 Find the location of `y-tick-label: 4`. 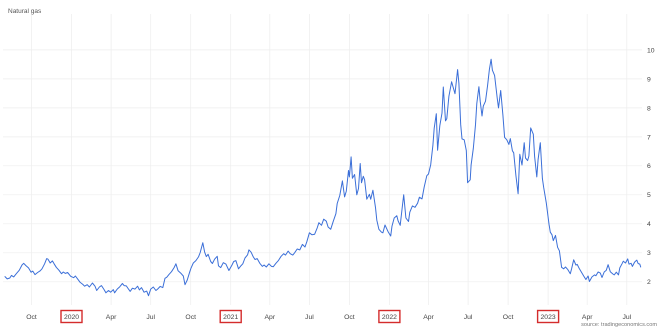

y-tick-label: 4 is located at coordinates (649, 224).